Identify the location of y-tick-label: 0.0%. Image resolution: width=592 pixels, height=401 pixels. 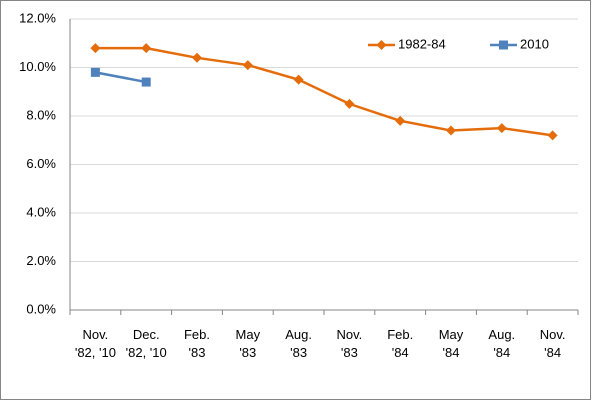
(41, 308).